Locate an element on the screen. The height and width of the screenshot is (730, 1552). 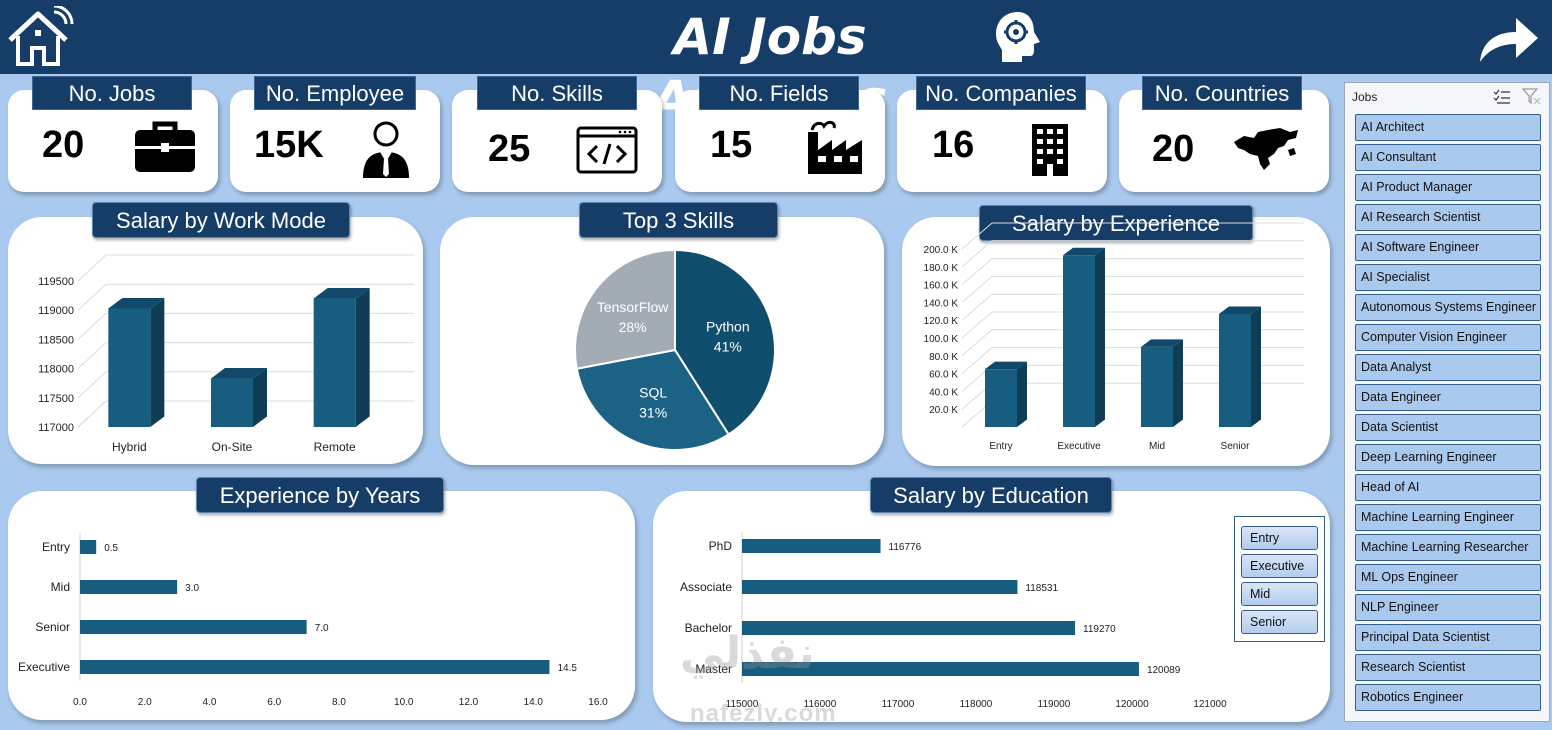
x-tick-label: 10.0 is located at coordinates (404, 702).